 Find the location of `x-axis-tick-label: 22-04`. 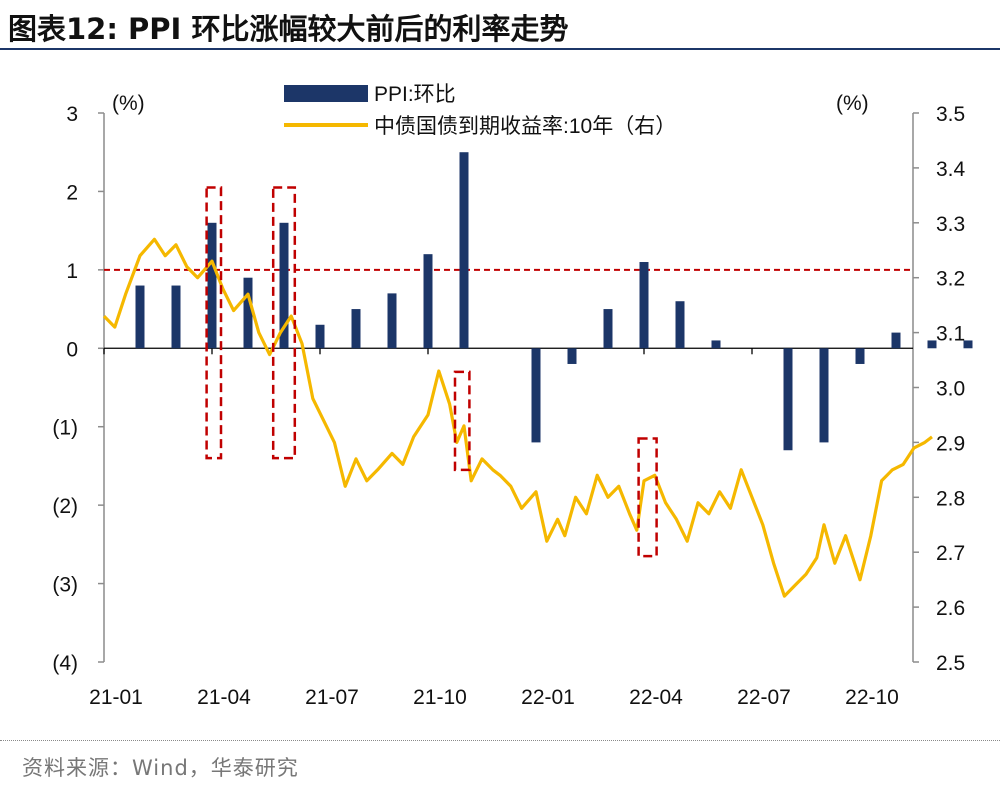

x-axis-tick-label: 22-04 is located at coordinates (656, 697).